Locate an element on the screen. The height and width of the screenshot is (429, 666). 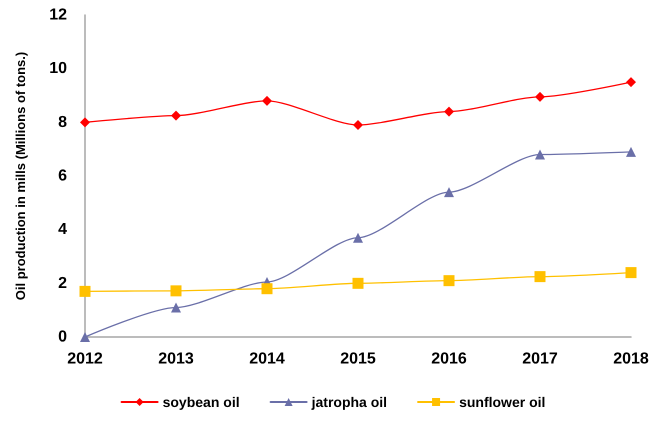
x-tick-label: 2017 is located at coordinates (540, 359).